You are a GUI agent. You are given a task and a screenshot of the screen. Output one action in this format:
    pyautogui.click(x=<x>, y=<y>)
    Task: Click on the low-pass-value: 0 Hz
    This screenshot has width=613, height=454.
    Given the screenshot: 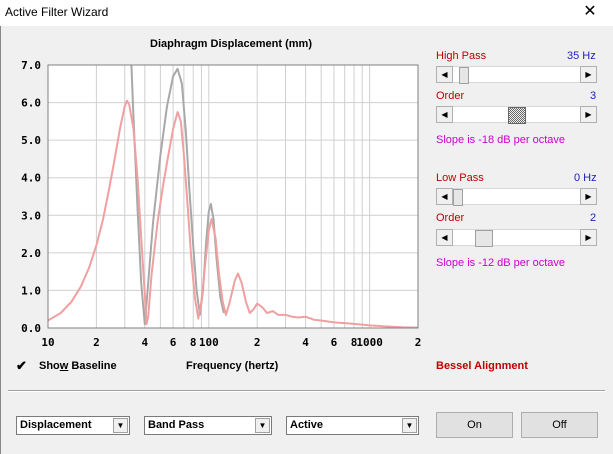 What is the action you would take?
    pyautogui.click(x=585, y=178)
    